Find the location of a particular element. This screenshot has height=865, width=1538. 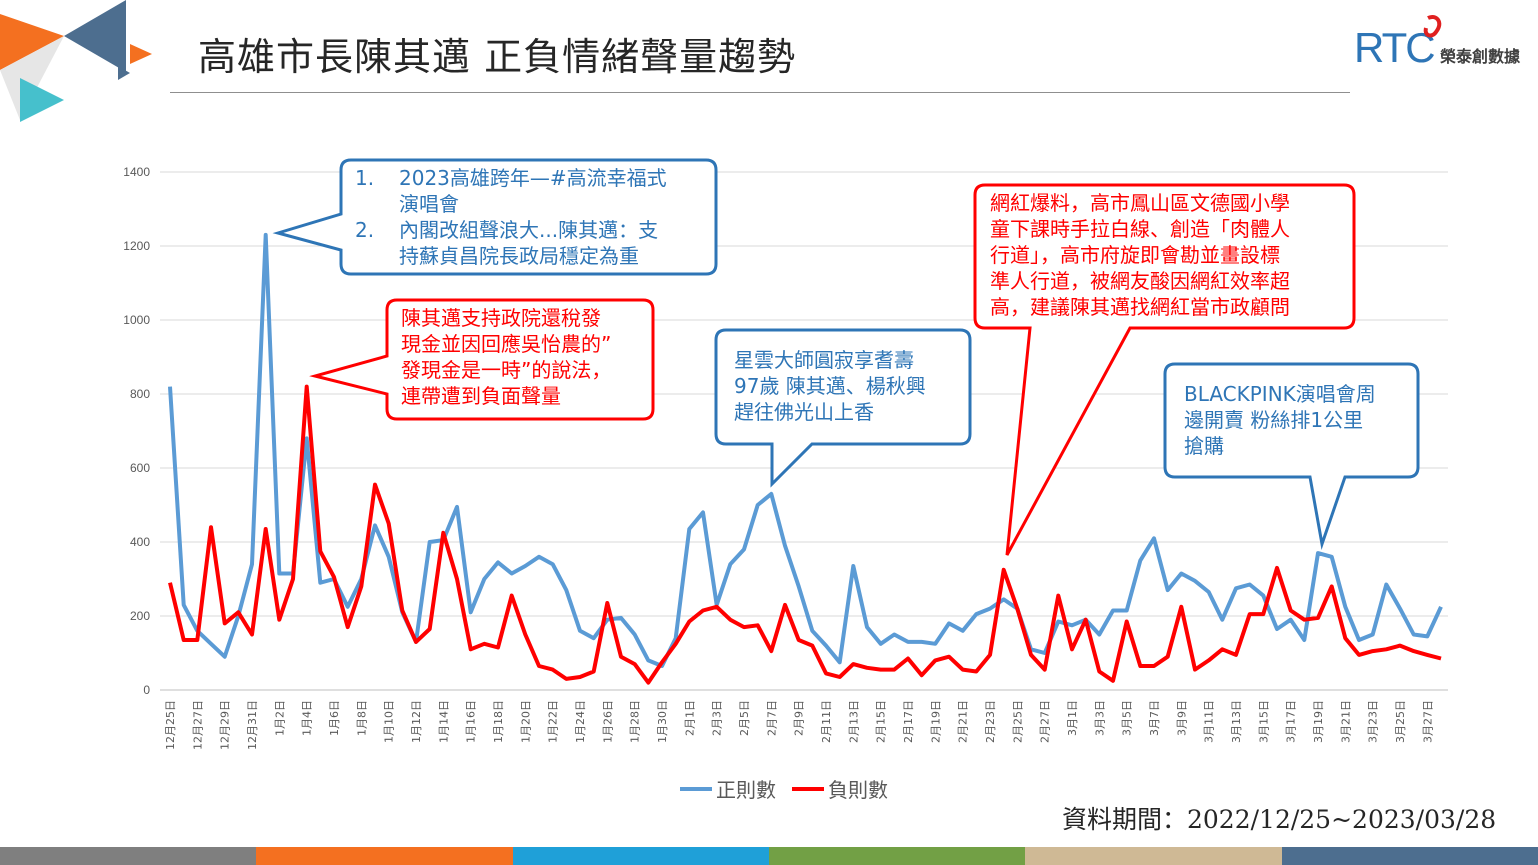

x-tick-label: 1月18日 is located at coordinates (498, 721).